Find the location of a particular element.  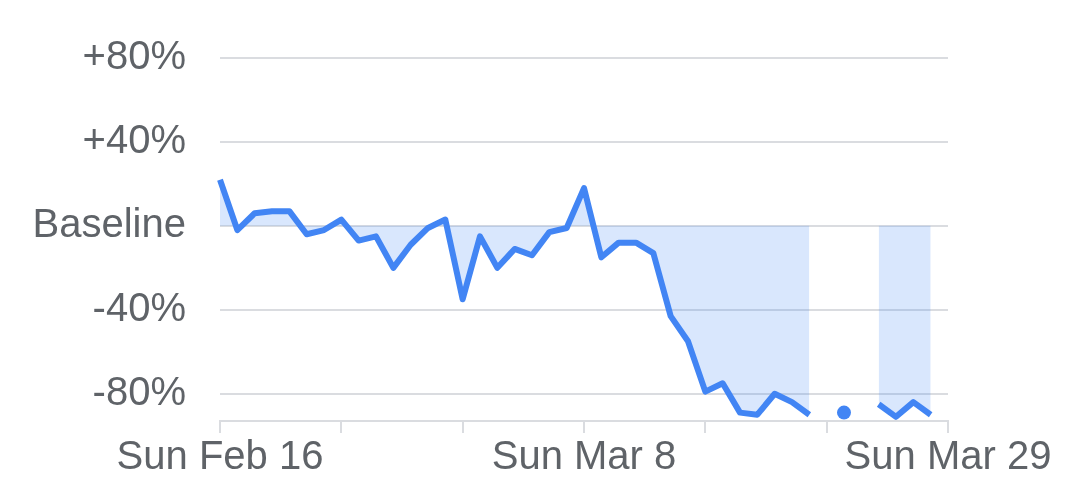

y-tick-label: +80% is located at coordinates (134, 55).